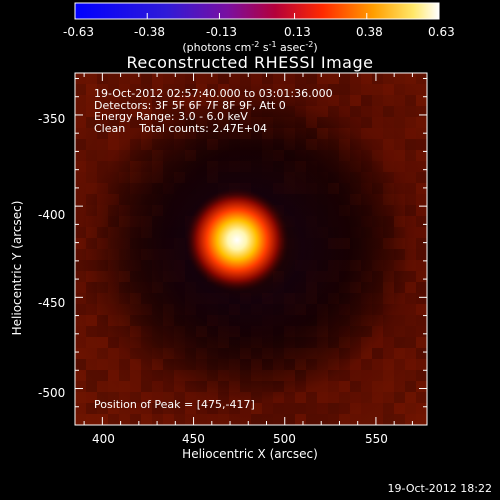 The image size is (500, 500). I want to click on x-tick-label: 500, so click(284, 439).